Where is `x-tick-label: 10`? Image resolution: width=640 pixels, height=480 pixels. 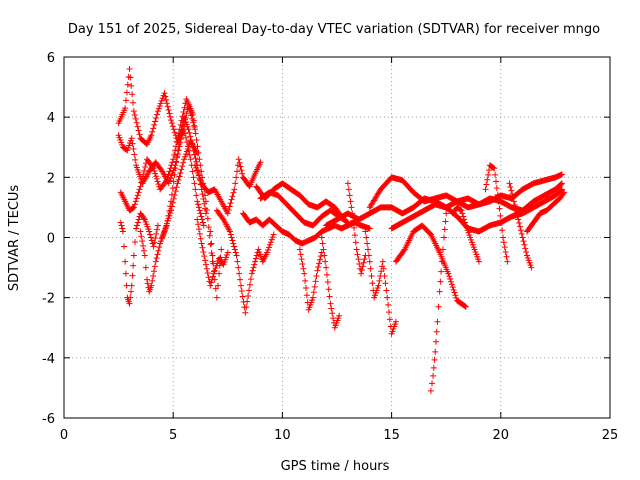
x-tick-label: 10 is located at coordinates (282, 435).